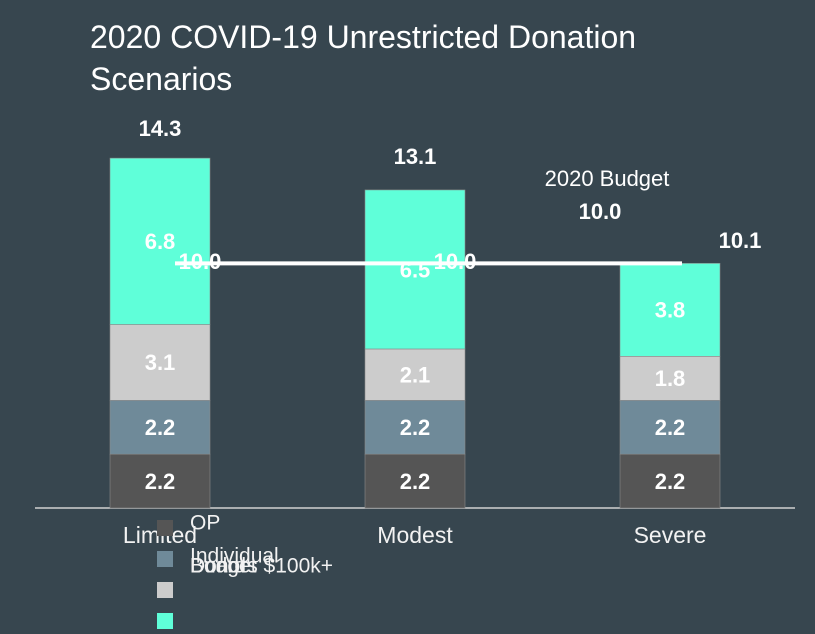  I want to click on annotation: 2020 Budget, so click(607, 178).